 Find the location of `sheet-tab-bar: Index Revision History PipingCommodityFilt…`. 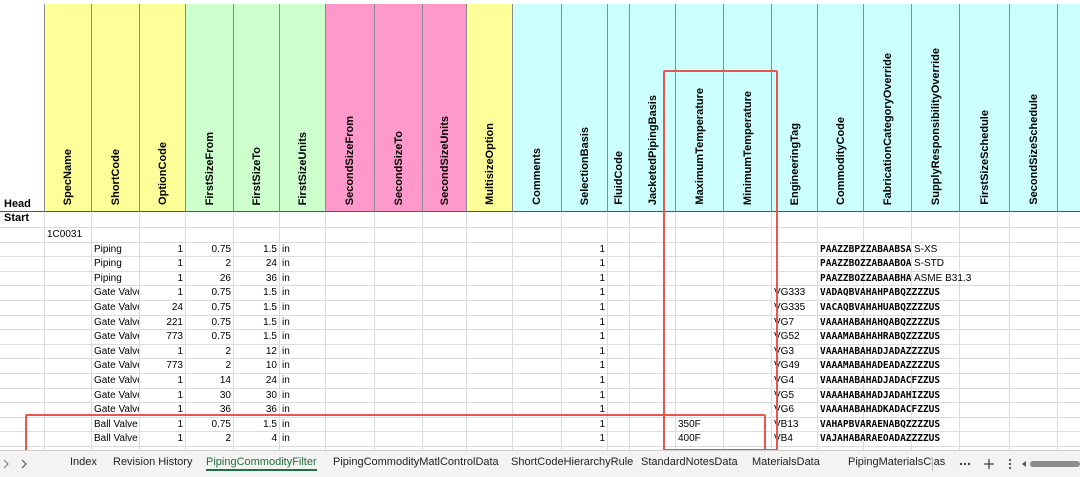

sheet-tab-bar: Index Revision History PipingCommodityFilt… is located at coordinates (540, 463).